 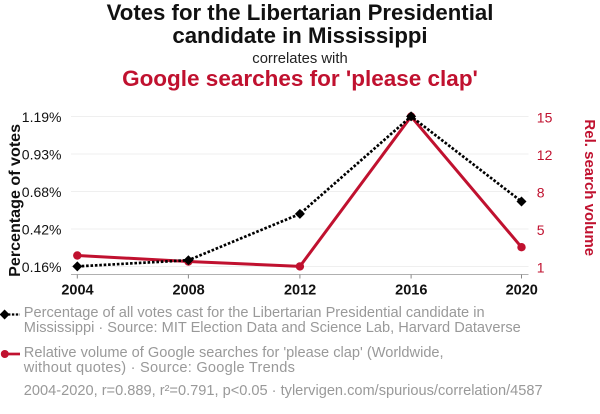 I want to click on svg-text: Rel. search volume, so click(x=589, y=187).